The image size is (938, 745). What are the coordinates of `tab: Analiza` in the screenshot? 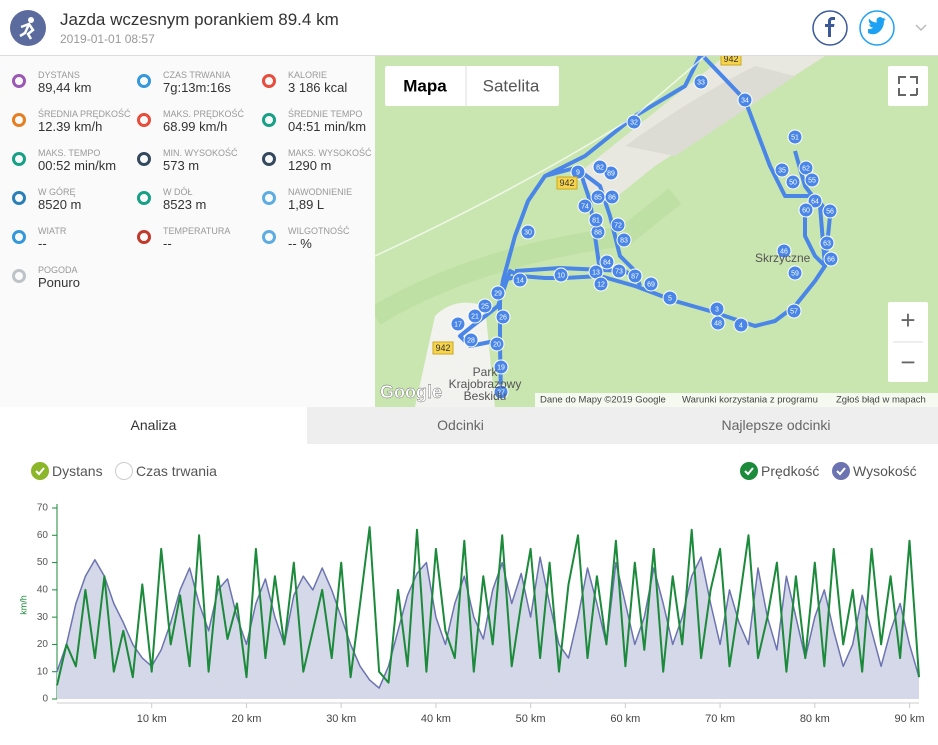 It's located at (153, 425).